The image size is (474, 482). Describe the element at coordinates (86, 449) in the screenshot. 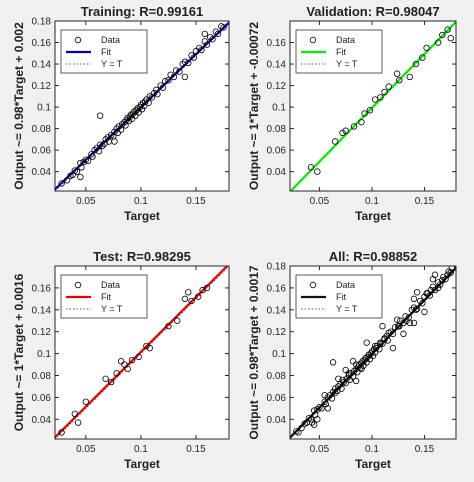

I see `x-tick-label: 0.05` at that location.